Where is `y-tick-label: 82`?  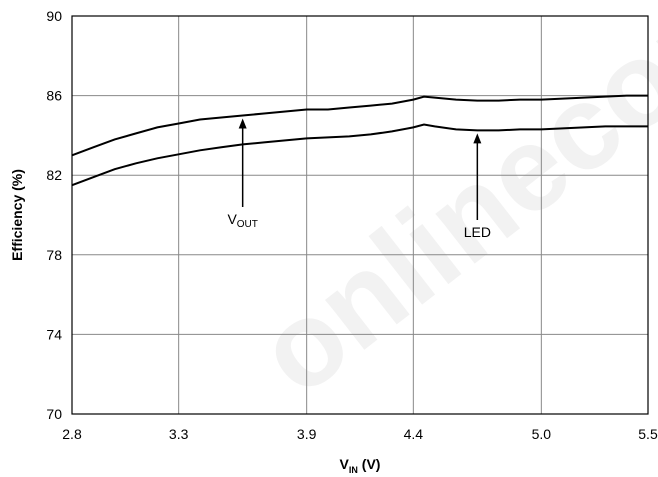
y-tick-label: 82 is located at coordinates (54, 175).